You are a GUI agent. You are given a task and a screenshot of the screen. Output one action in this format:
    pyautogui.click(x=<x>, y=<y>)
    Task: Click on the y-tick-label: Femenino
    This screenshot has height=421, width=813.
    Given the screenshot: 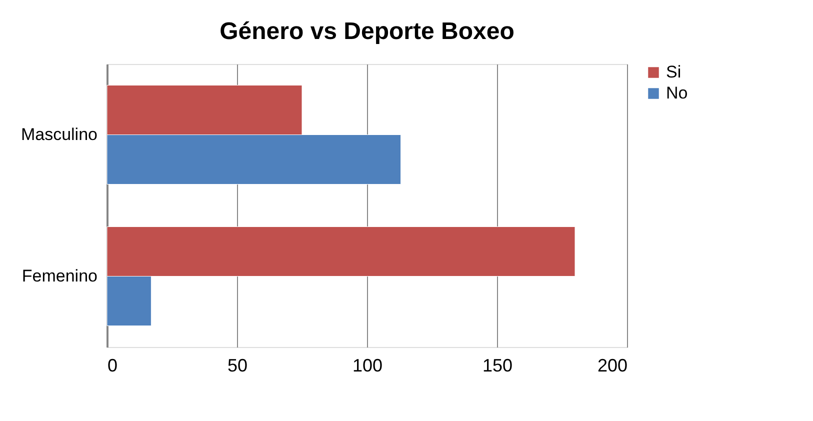 What is the action you would take?
    pyautogui.click(x=60, y=276)
    